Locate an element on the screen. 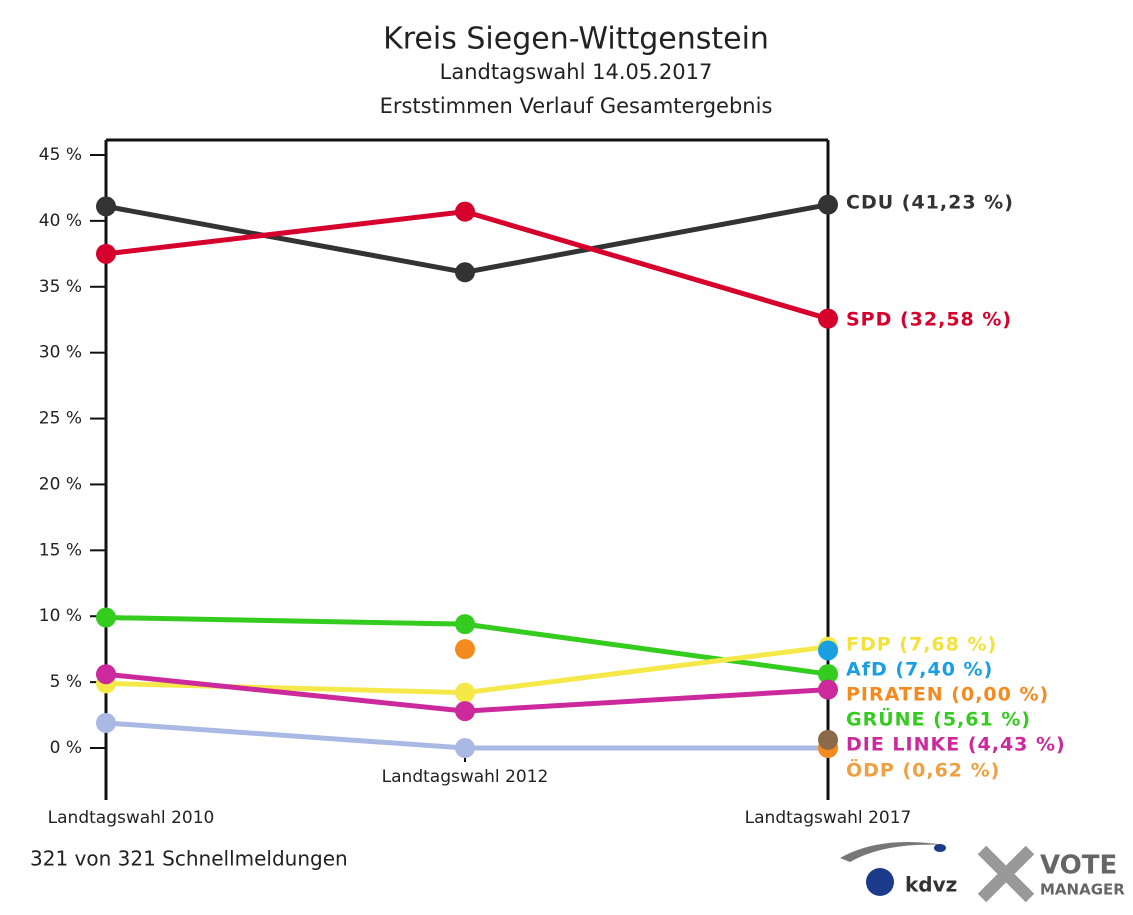 This screenshot has height=915, width=1133. x-tick-label: Landtagswahl 2010 is located at coordinates (131, 818).